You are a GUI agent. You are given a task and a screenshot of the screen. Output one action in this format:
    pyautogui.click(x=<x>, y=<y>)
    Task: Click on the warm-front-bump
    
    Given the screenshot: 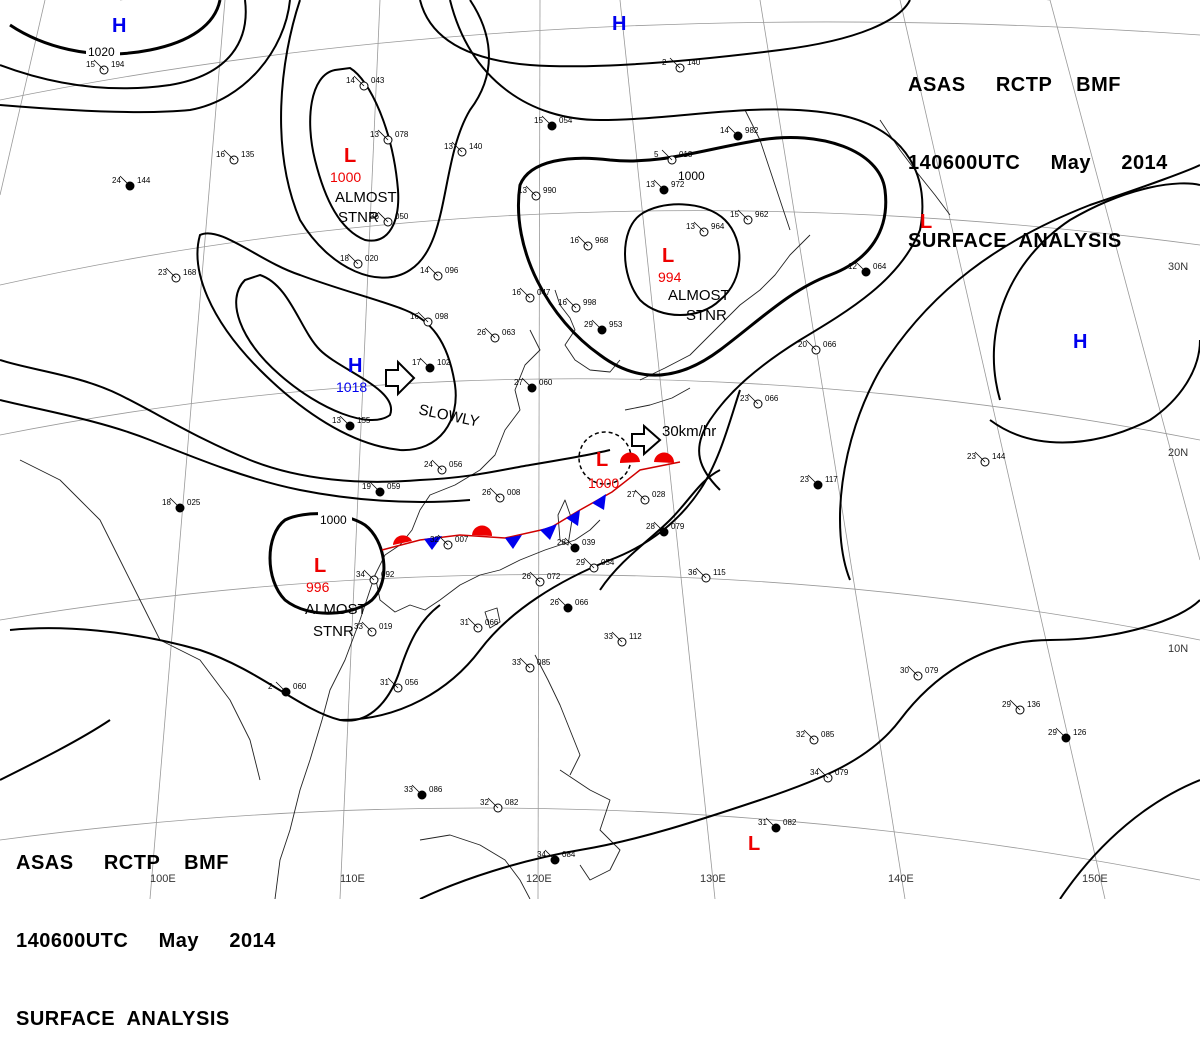 What is the action you would take?
    pyautogui.click(x=402, y=540)
    